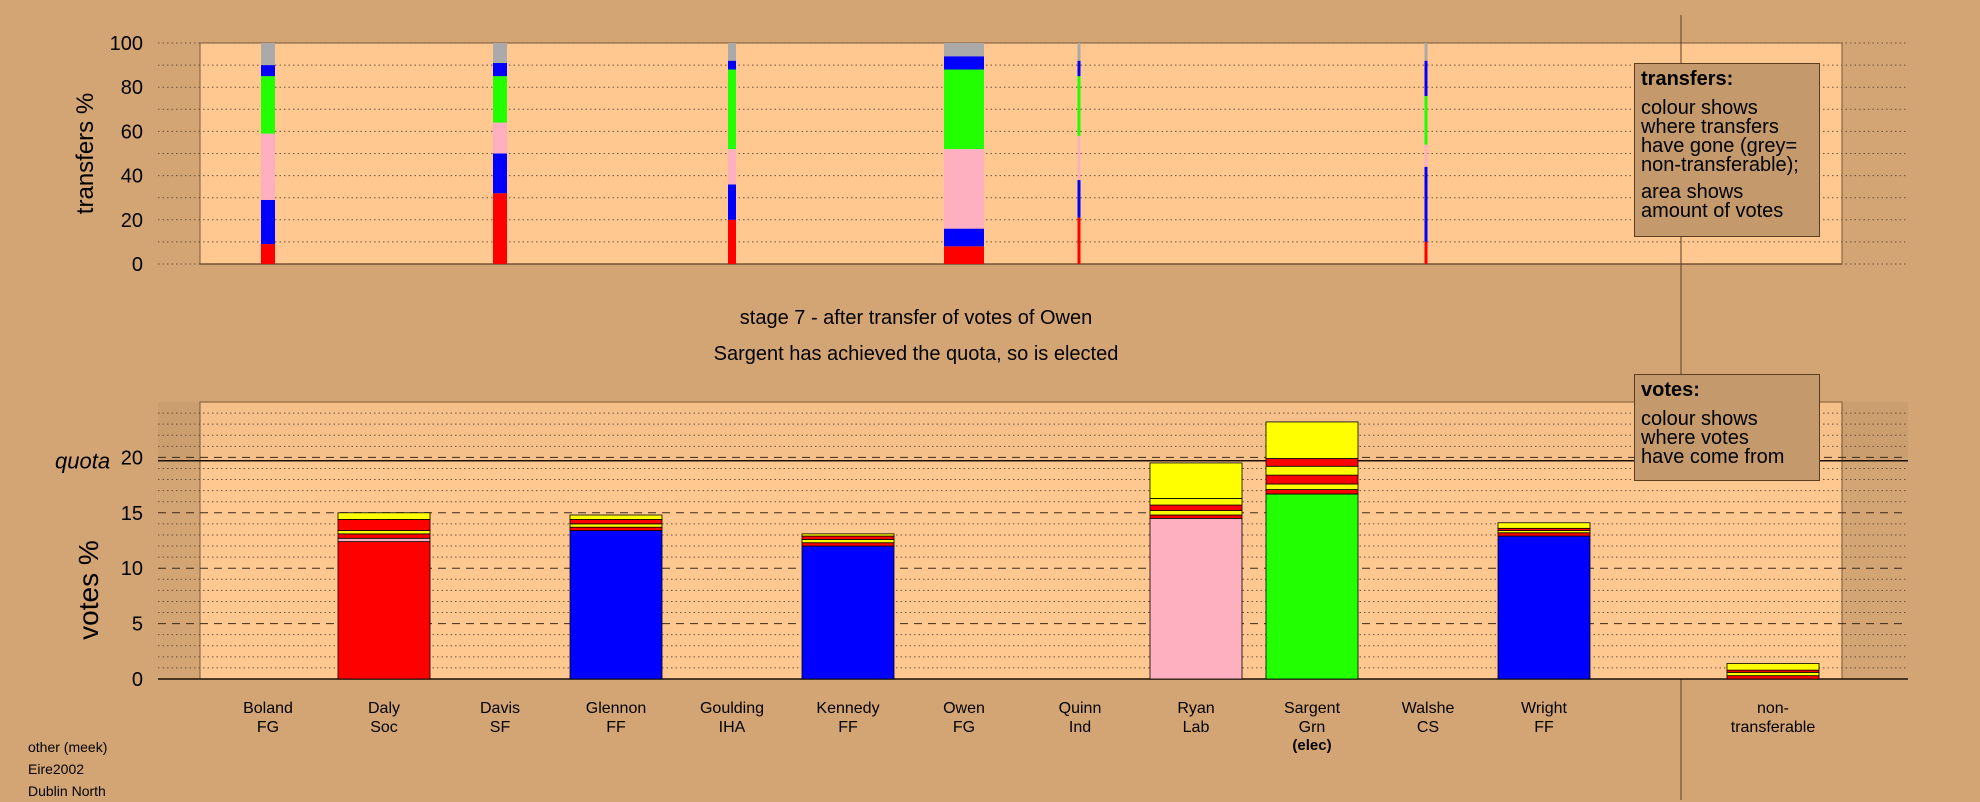 The width and height of the screenshot is (1980, 802). Describe the element at coordinates (1713, 457) in the screenshot. I see `votes-legend-line: have come from` at that location.